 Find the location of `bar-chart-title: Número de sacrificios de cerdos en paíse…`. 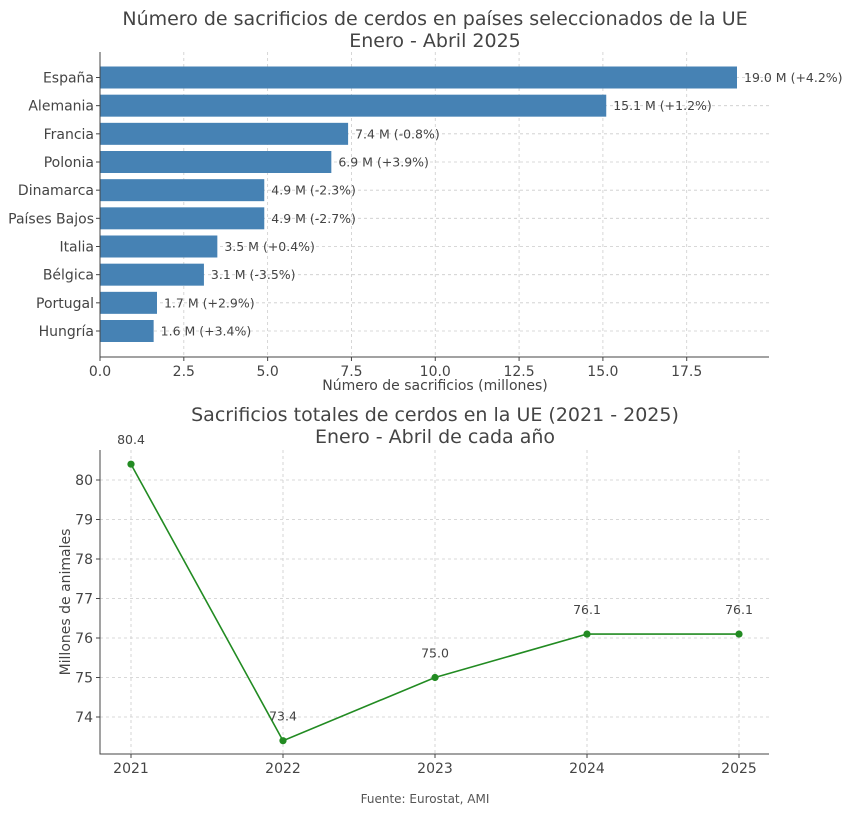

bar-chart-title: Número de sacrificios de cerdos en paíse… is located at coordinates (434, 19).